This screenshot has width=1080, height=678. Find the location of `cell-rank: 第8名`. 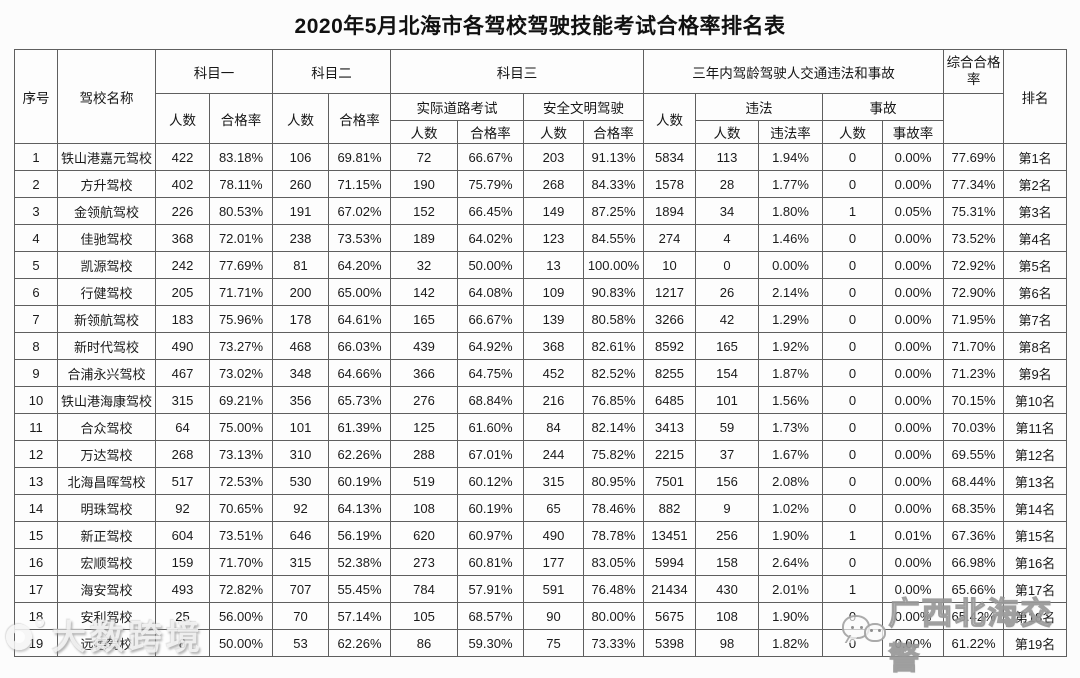

cell-rank: 第8名 is located at coordinates (1035, 346).